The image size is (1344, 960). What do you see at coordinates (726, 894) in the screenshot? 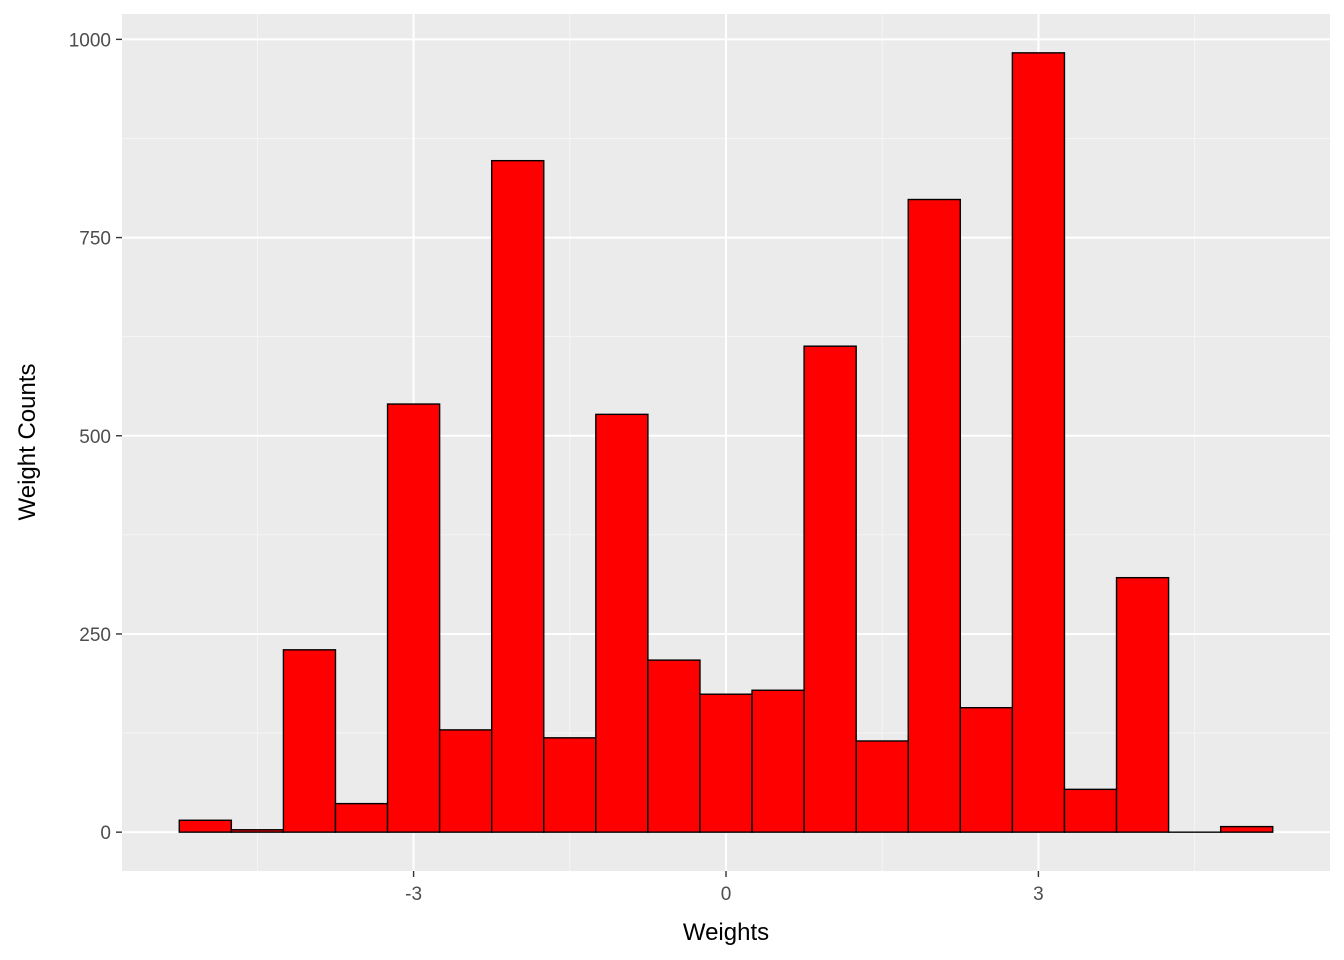
I see `x-tick-label: 0` at bounding box center [726, 894].